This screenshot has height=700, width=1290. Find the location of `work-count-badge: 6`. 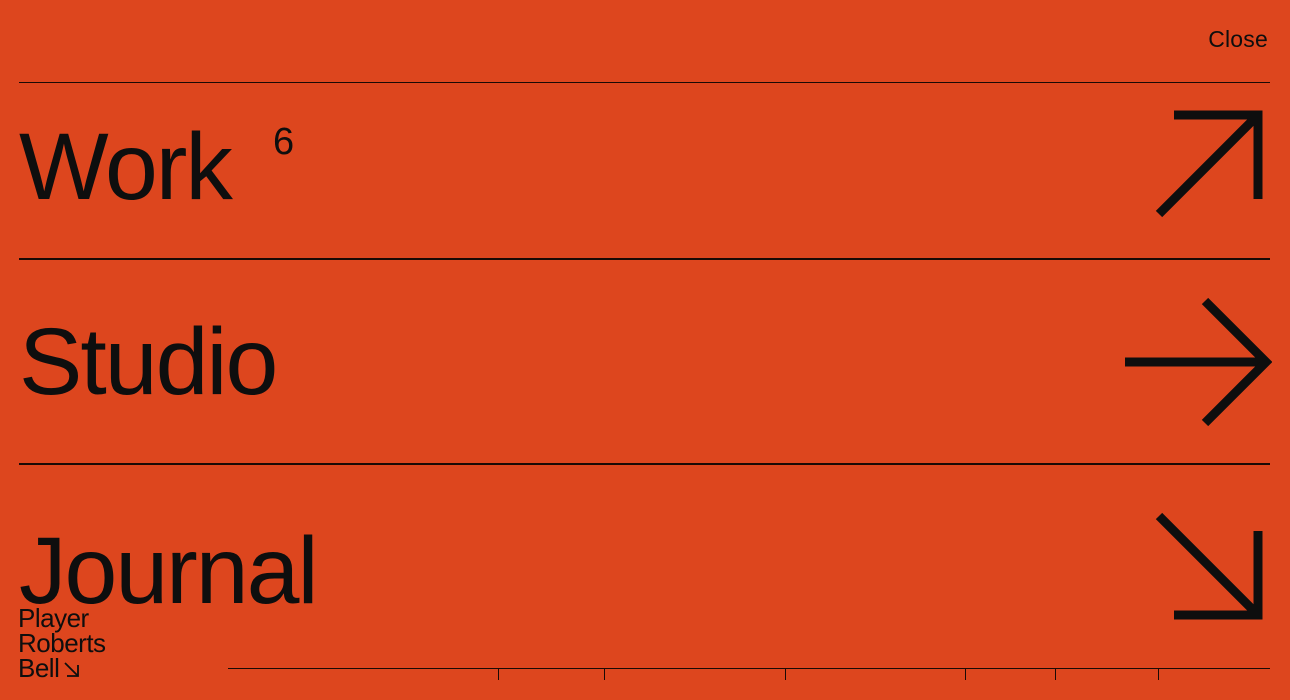

work-count-badge: 6 is located at coordinates (284, 142).